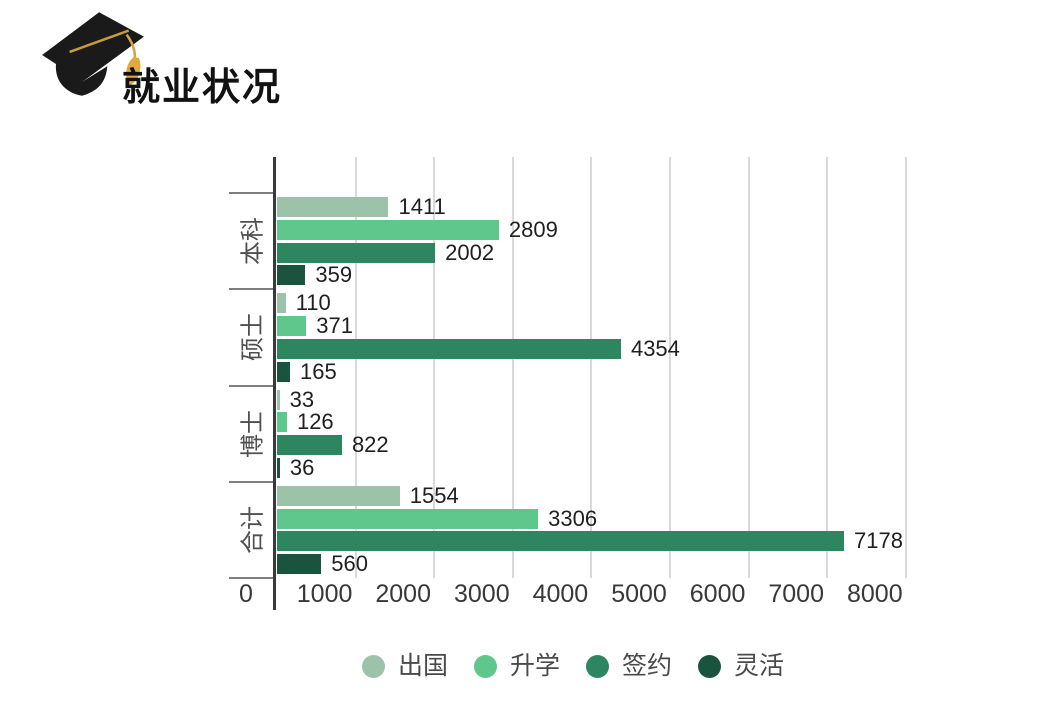 The width and height of the screenshot is (1056, 710). What do you see at coordinates (246, 594) in the screenshot?
I see `x-tick-label: 0` at bounding box center [246, 594].